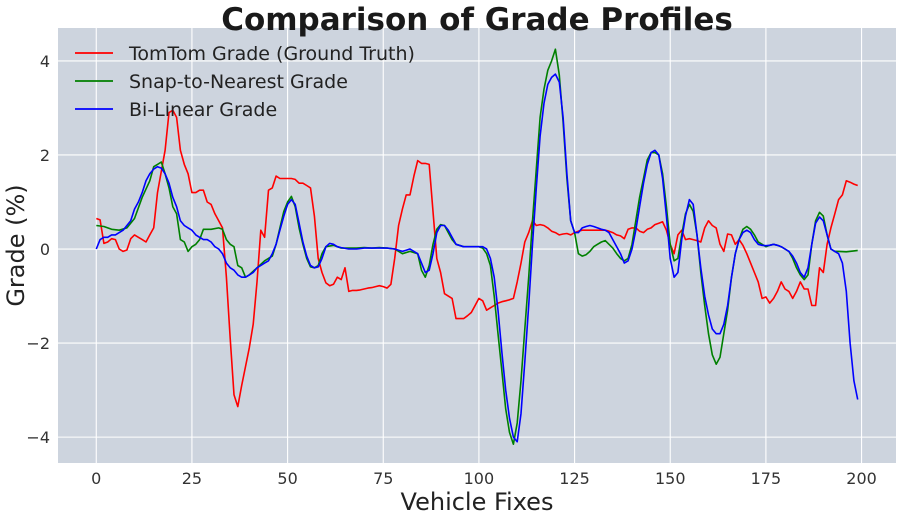 This screenshot has width=903, height=522. What do you see at coordinates (477, 20) in the screenshot?
I see `chart-title: Comparison of Grade Profiles` at bounding box center [477, 20].